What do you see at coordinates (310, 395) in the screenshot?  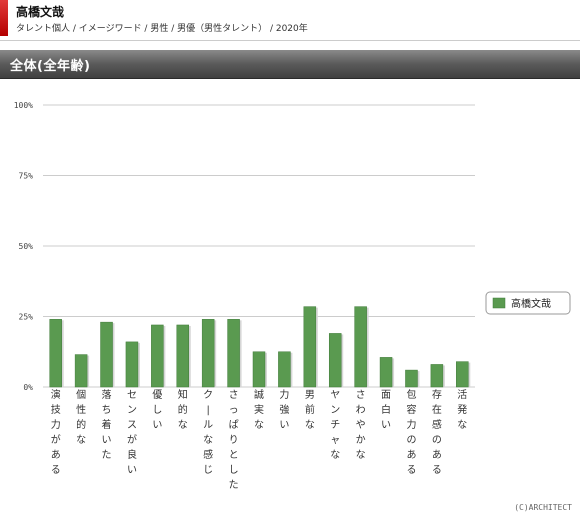 I see `x-tick-label-char: 男` at bounding box center [310, 395].